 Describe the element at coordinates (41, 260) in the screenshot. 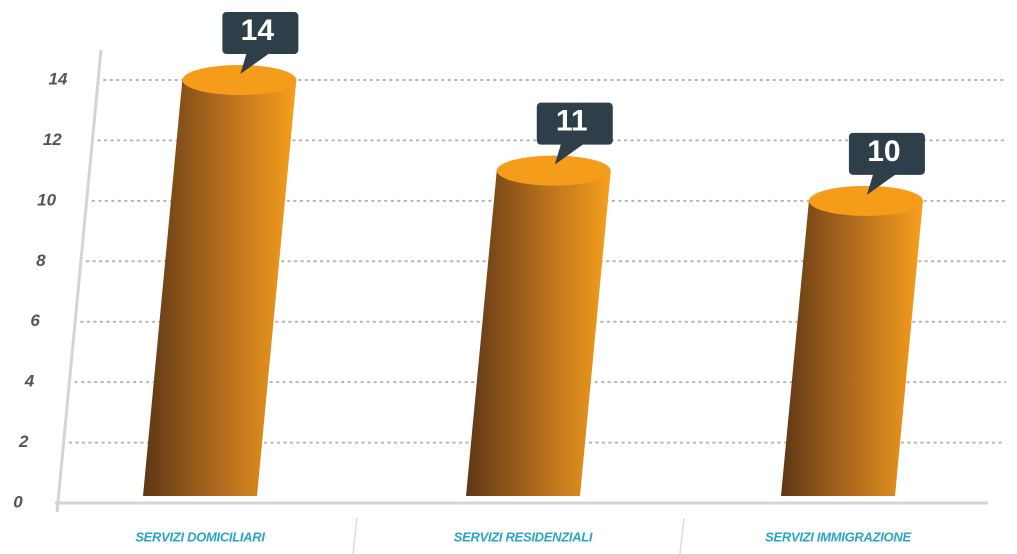

I see `y-tick-label: 8` at that location.